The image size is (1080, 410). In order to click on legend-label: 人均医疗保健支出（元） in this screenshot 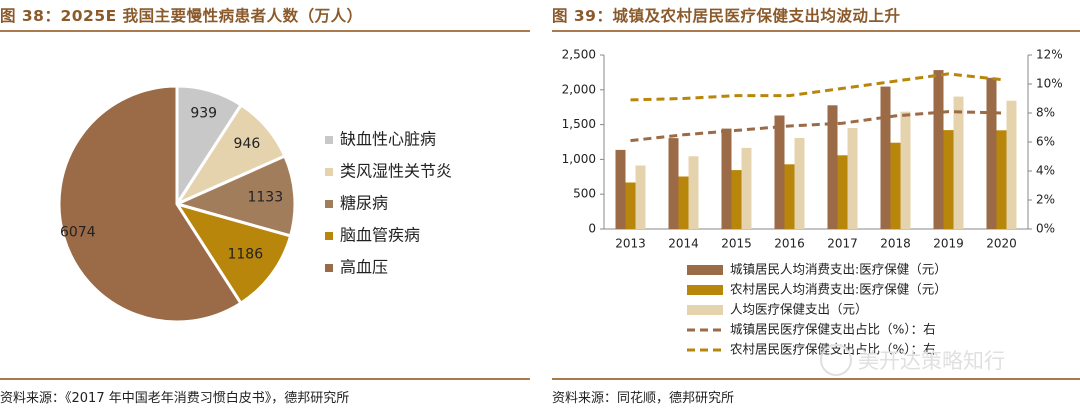, I will do `click(799, 309)`.